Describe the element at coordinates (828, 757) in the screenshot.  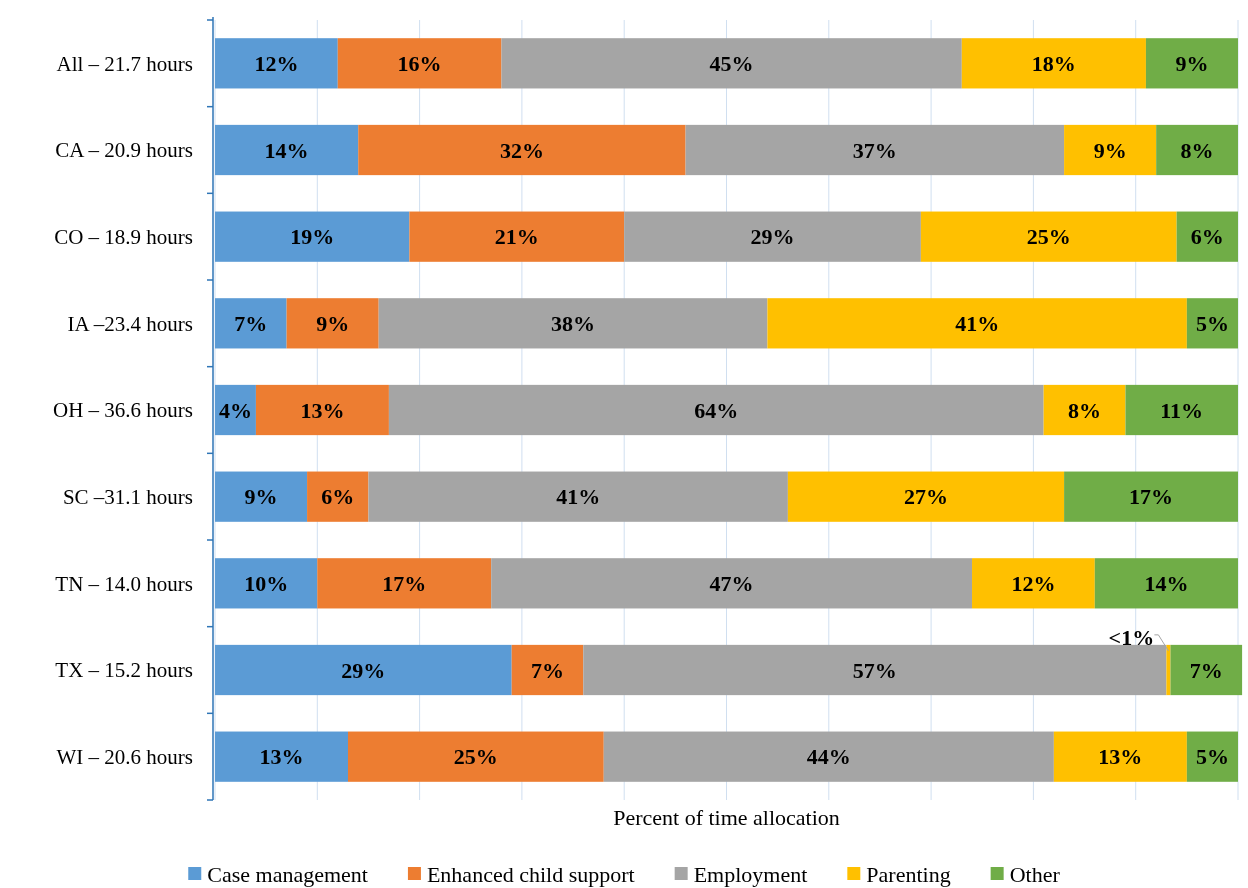
I see `data-label: 44%` at that location.